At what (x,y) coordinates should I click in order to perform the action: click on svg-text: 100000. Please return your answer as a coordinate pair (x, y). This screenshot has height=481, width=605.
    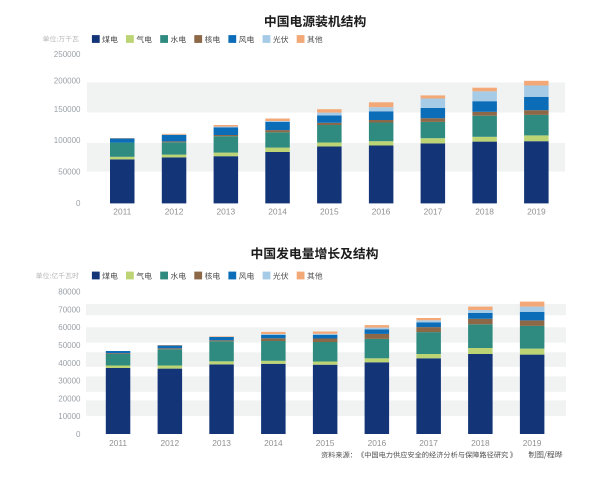
    Looking at the image, I should click on (67, 140).